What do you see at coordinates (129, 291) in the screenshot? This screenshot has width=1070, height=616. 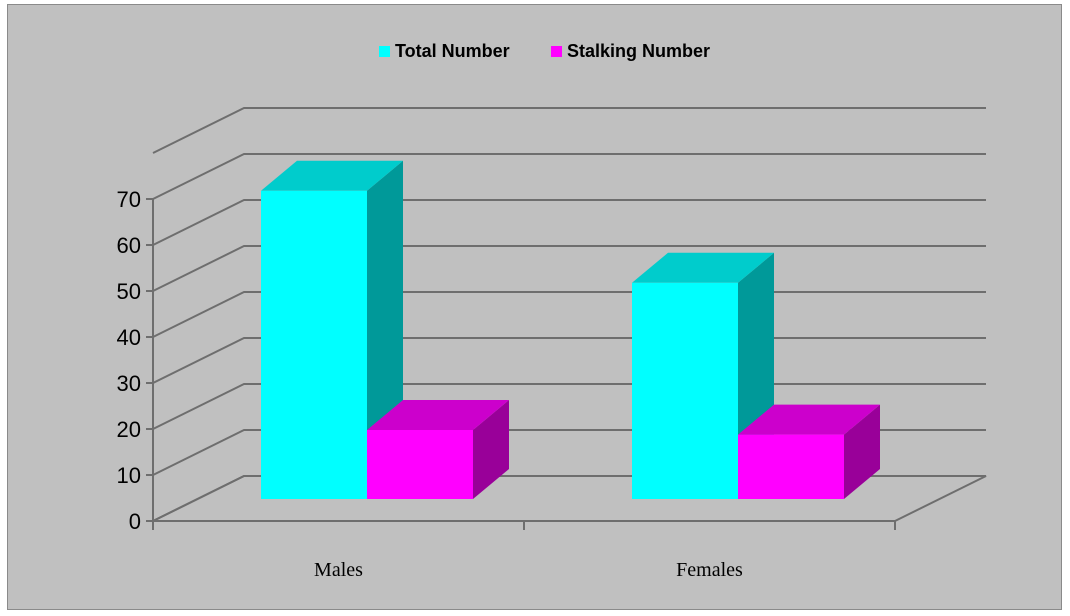 I see `y-tick-label: 50` at bounding box center [129, 291].